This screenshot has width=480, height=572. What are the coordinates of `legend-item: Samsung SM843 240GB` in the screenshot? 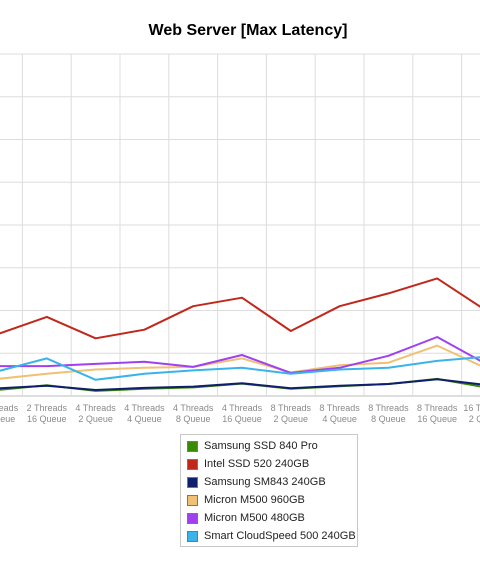 It's located at (269, 482).